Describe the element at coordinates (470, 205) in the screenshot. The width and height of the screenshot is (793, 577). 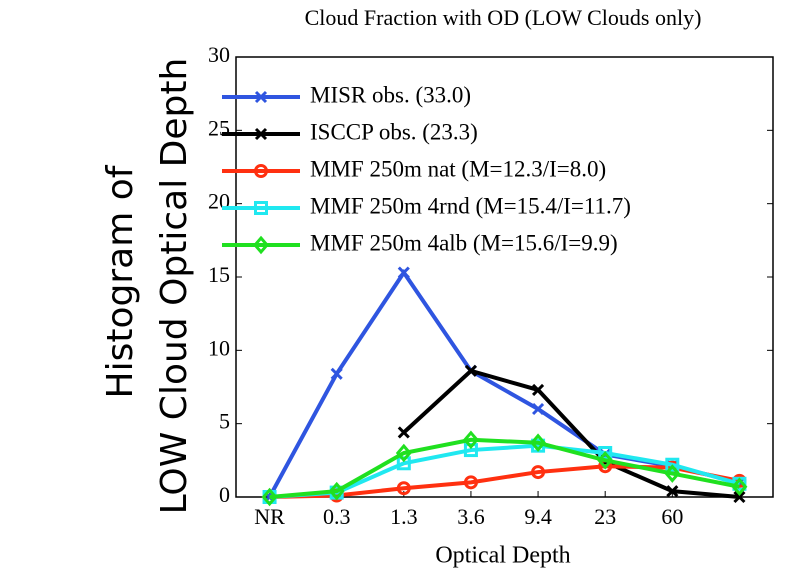
I see `legend-label: MMF 250m 4rnd (M=15.4/I=11.7)` at that location.